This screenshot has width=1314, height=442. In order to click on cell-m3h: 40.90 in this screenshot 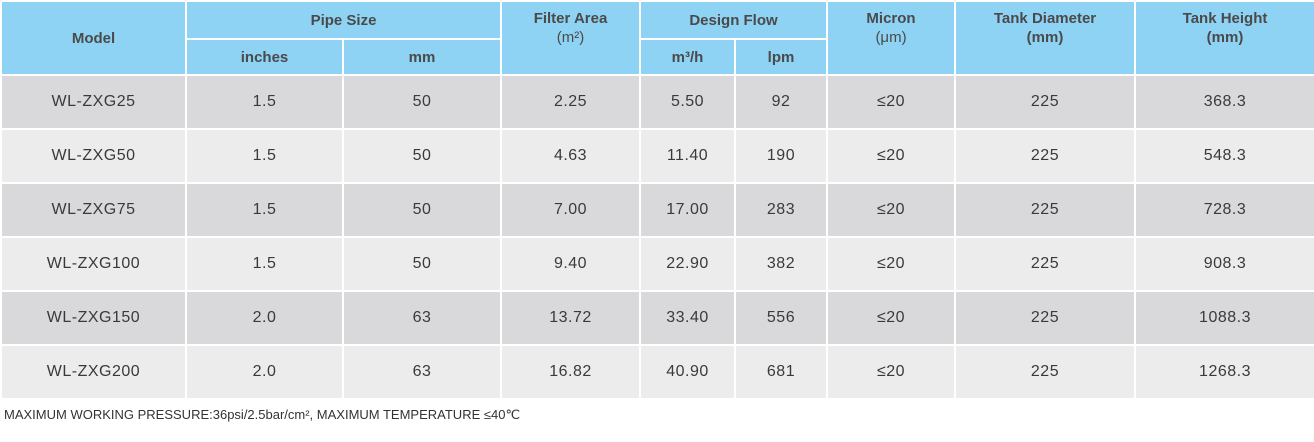, I will do `click(688, 372)`.